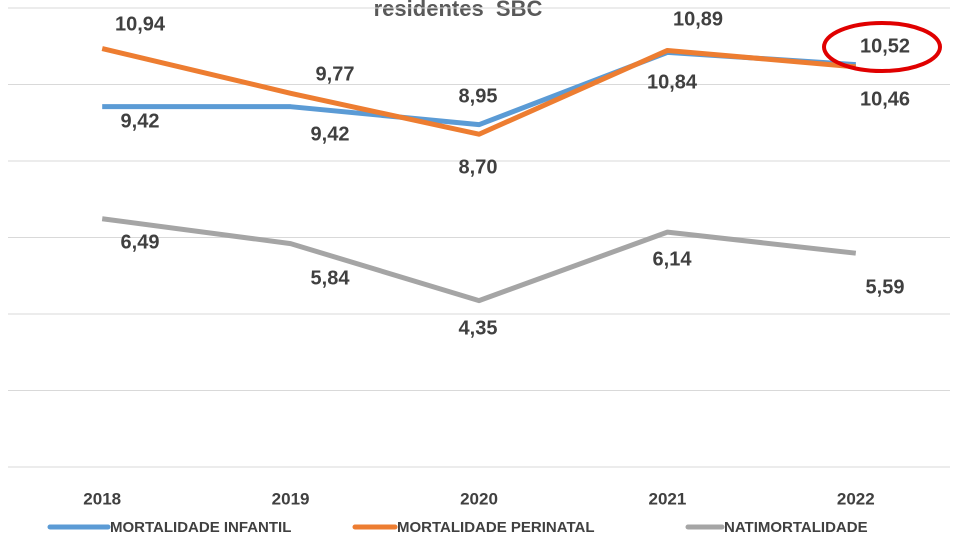  What do you see at coordinates (478, 167) in the screenshot?
I see `data-label: 8,70` at bounding box center [478, 167].